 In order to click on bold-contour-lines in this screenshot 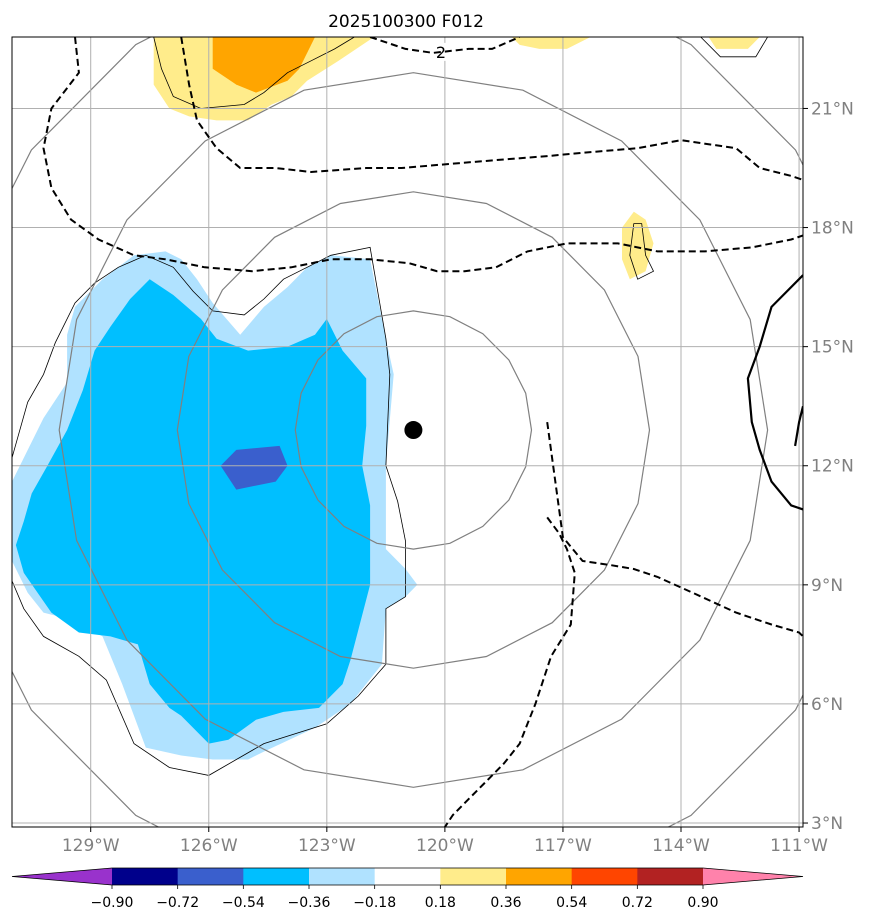, I will do `click(774, 392)`.